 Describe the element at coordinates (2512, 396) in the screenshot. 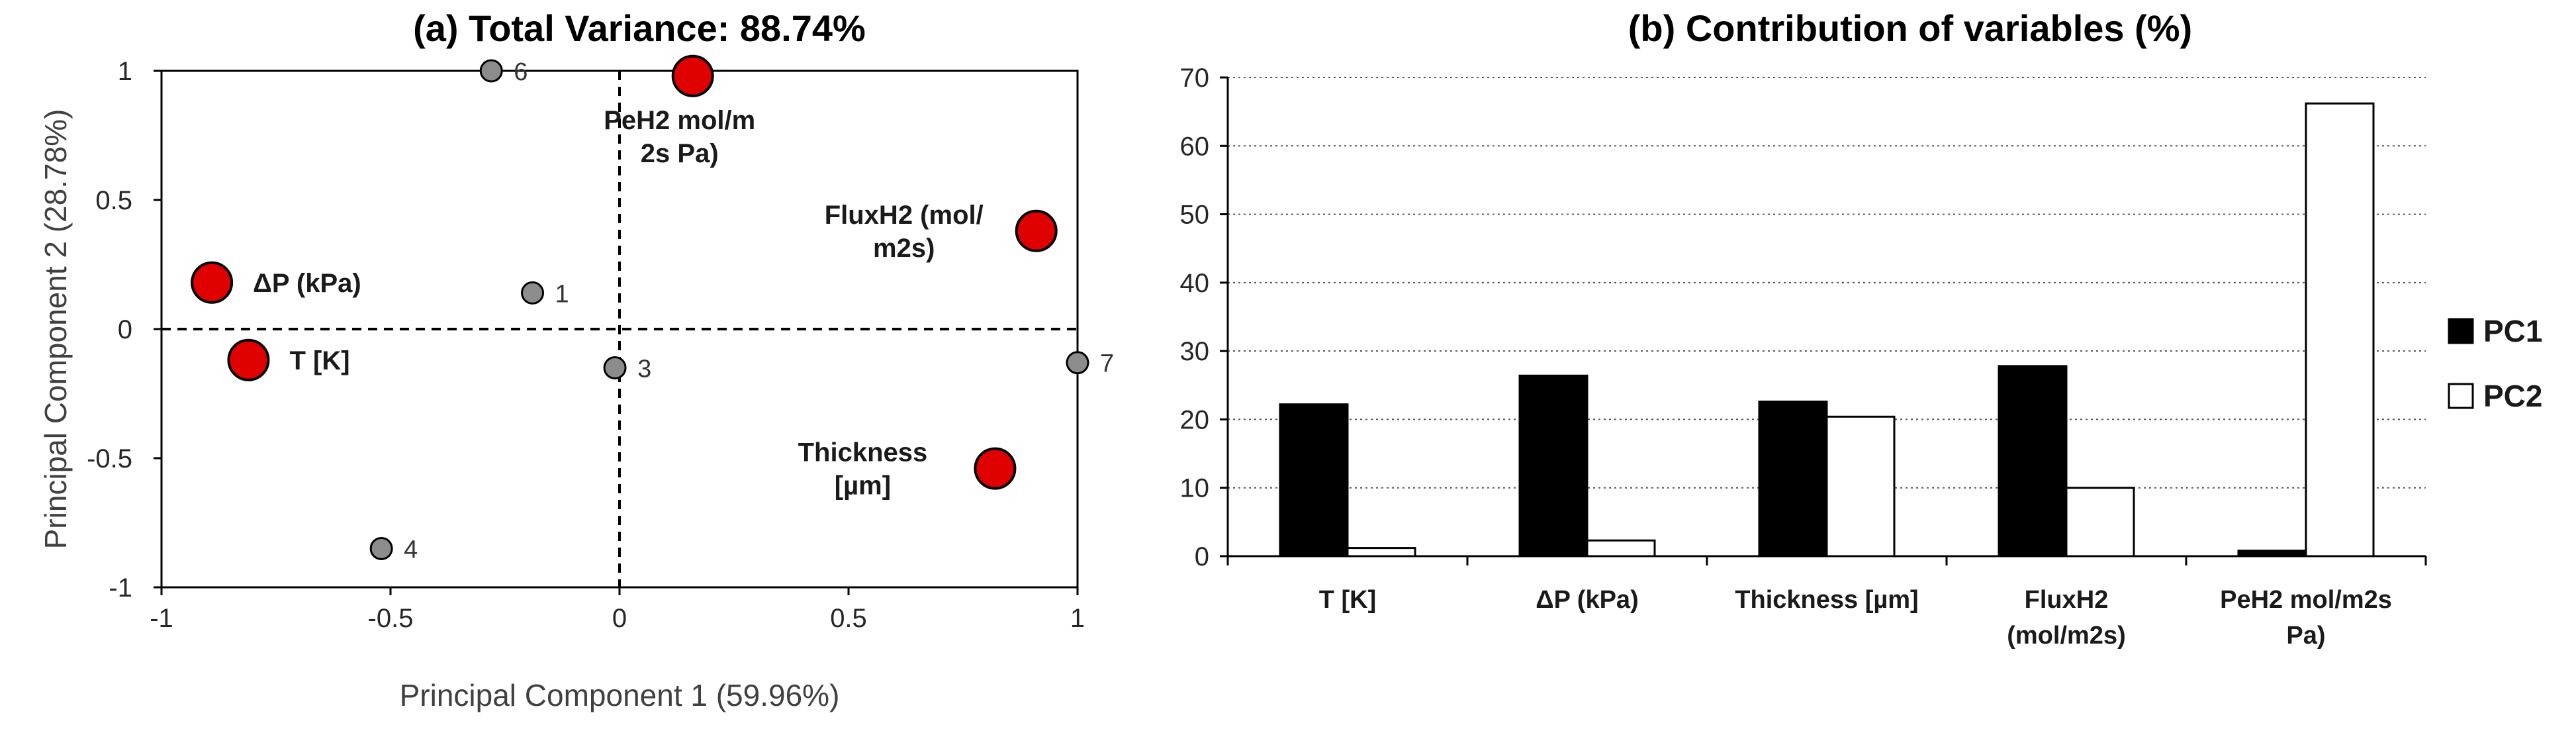

I see `legend-label-pc2: PC2` at that location.